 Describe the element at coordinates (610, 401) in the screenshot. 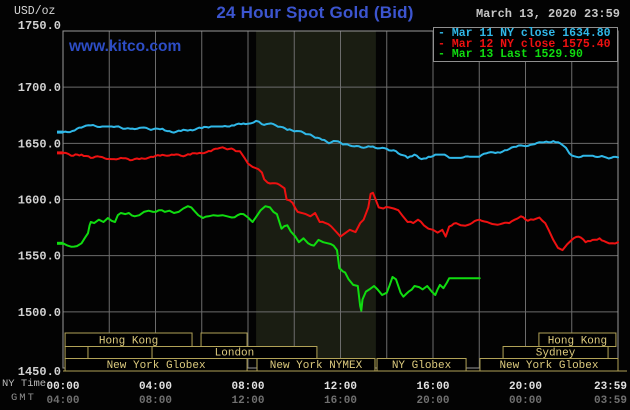

I see `x-tick-label-gmt: 03:59` at that location.